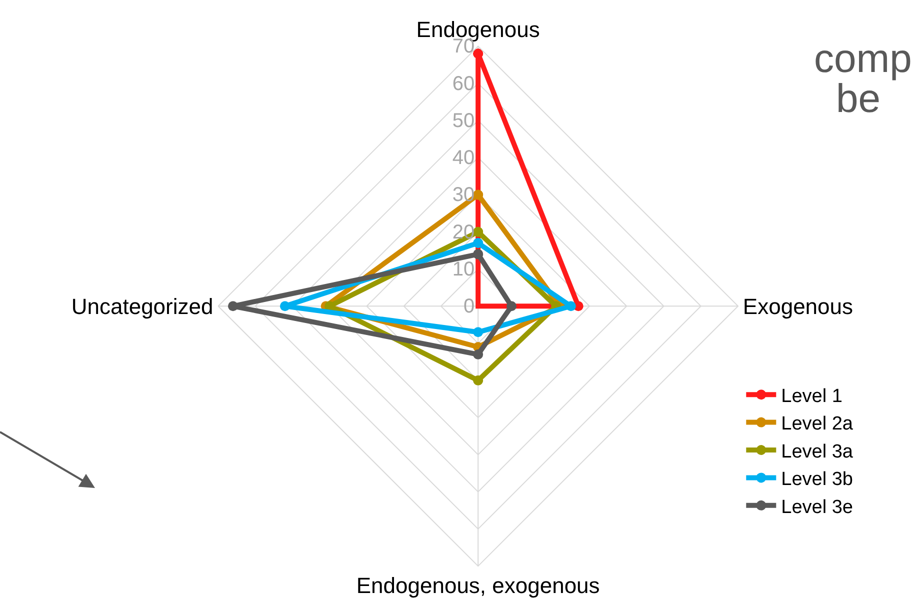 The height and width of the screenshot is (616, 915). I want to click on y-tick-label: 50, so click(463, 121).